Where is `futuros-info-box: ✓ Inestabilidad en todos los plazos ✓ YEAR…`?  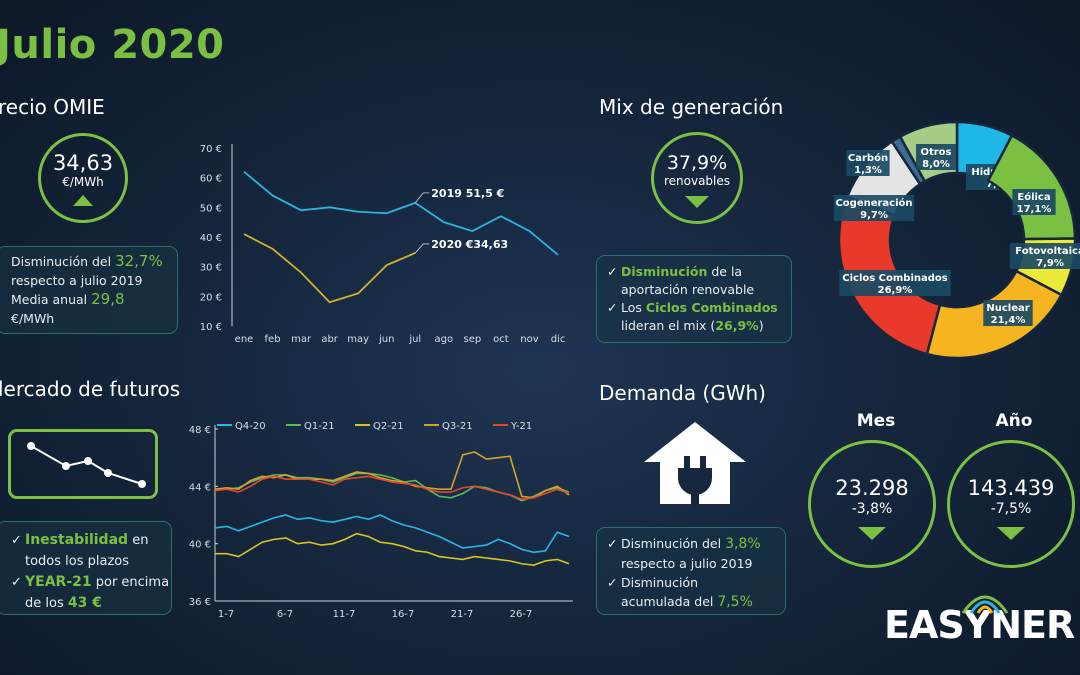
futuros-info-box: ✓ Inestabilidad en todos los plazos ✓ YEAR… is located at coordinates (86, 568).